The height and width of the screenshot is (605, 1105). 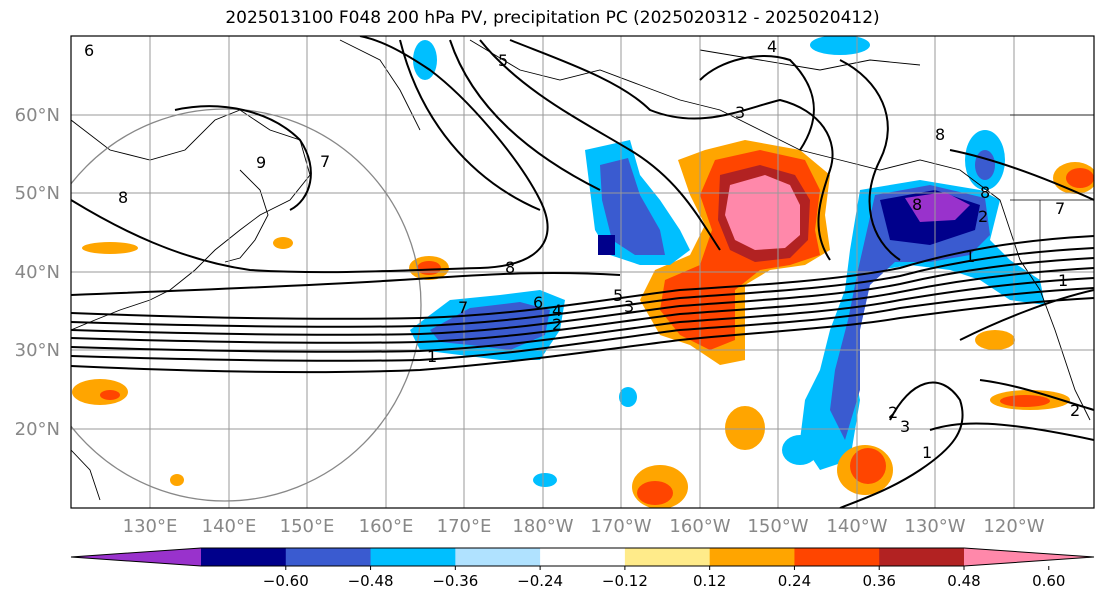 What do you see at coordinates (856, 526) in the screenshot?
I see `lon-label: 140°W` at bounding box center [856, 526].